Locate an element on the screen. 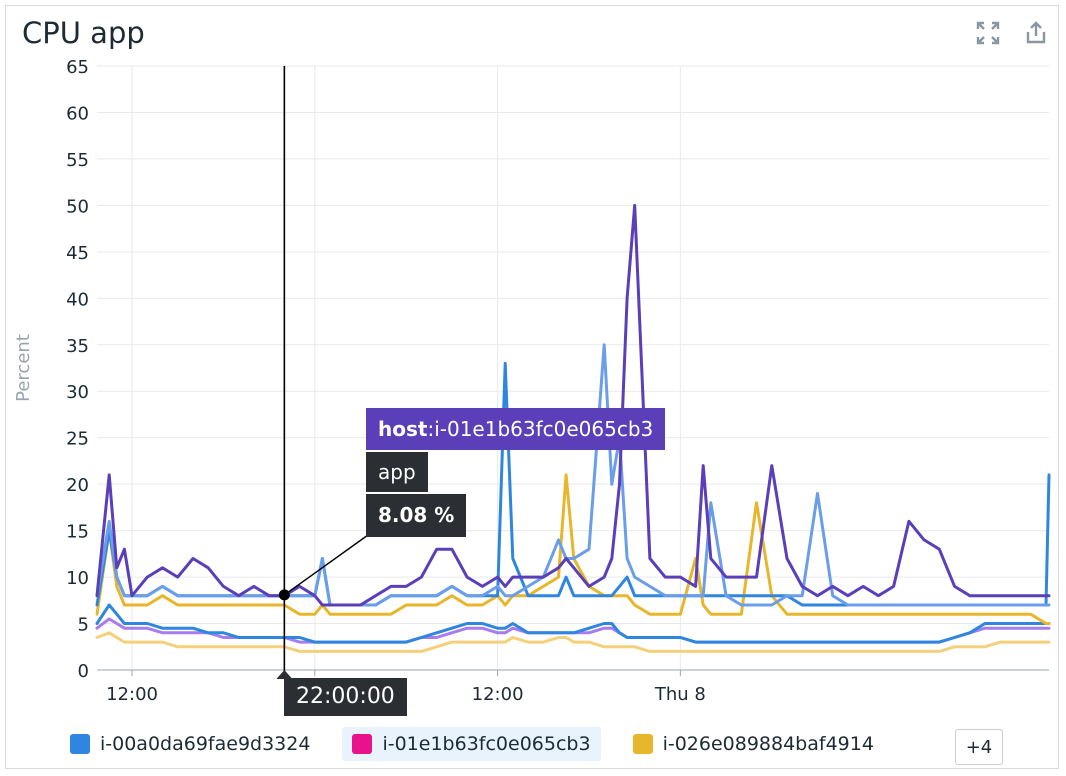 This screenshot has width=1066, height=776. y-tick-label: 35 is located at coordinates (77, 346).